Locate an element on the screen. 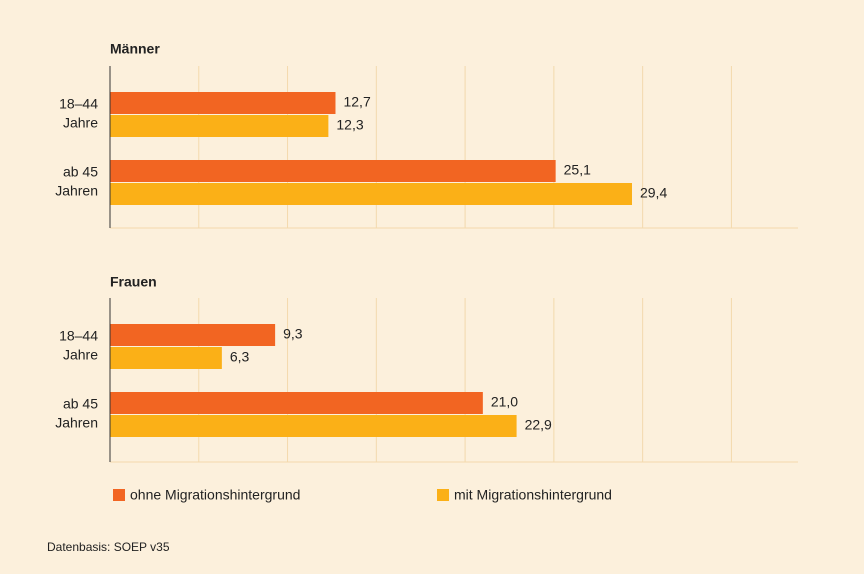 The height and width of the screenshot is (574, 864). chart-title: Männer is located at coordinates (135, 49).